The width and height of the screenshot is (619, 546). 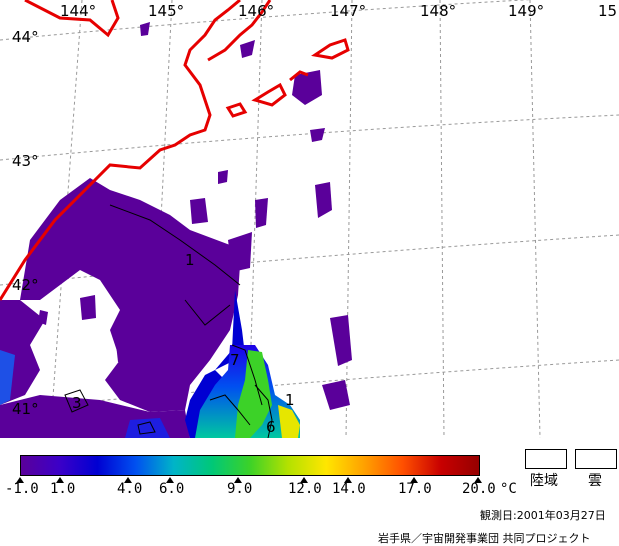 I want to click on sst-region-blue-west, so click(x=7, y=377).